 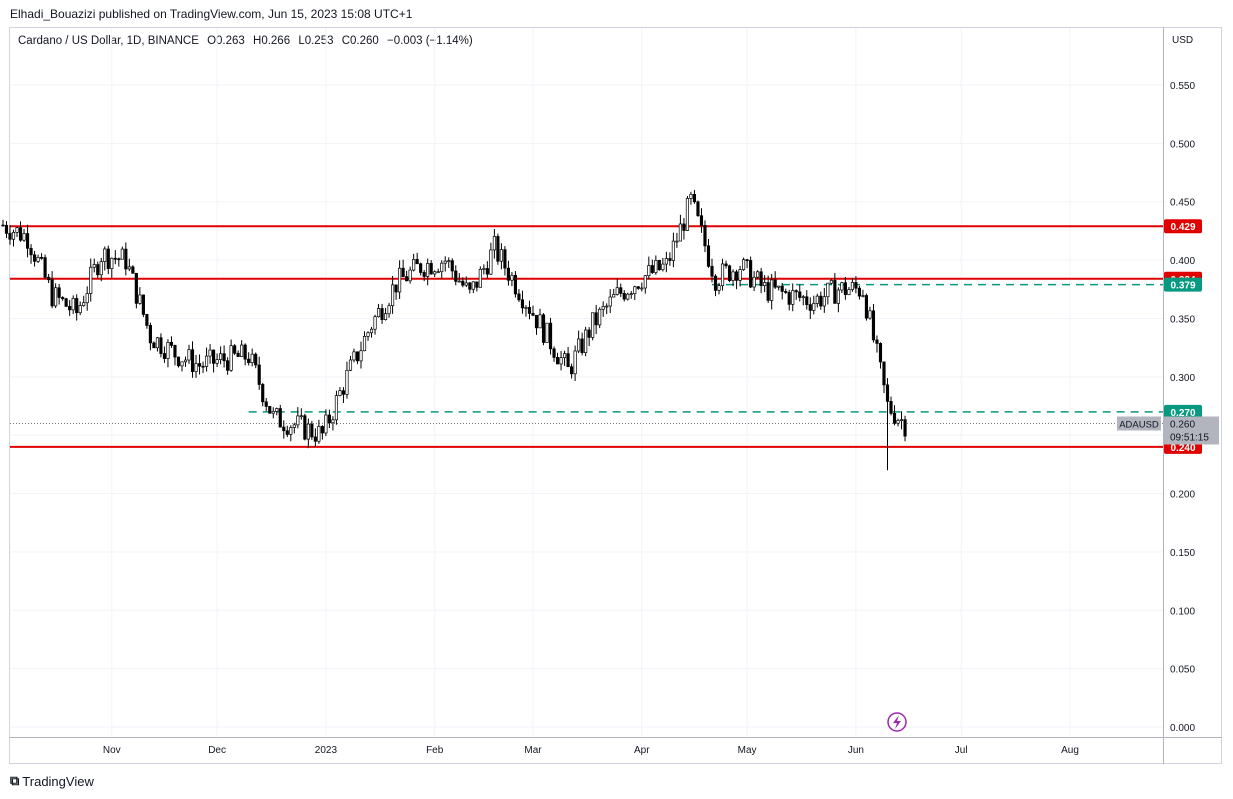 What do you see at coordinates (14, 780) in the screenshot?
I see `tradingview-logo-icon: ⧉` at bounding box center [14, 780].